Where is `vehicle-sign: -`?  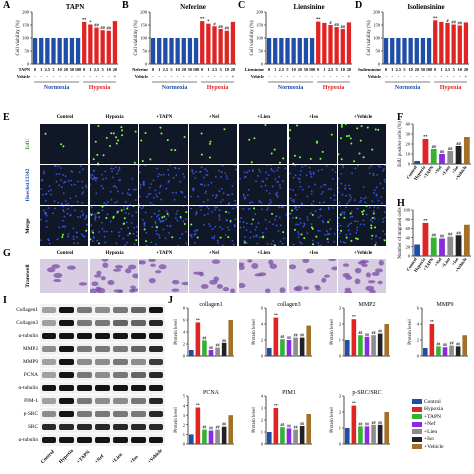 vehicle-sign: - is located at coordinates (269, 76).